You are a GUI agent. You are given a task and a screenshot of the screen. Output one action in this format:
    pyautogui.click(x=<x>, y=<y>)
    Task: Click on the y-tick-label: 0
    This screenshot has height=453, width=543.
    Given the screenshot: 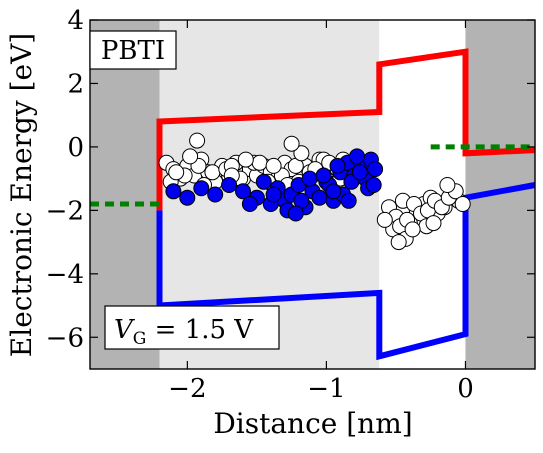 What is the action you would take?
    pyautogui.click(x=75, y=148)
    